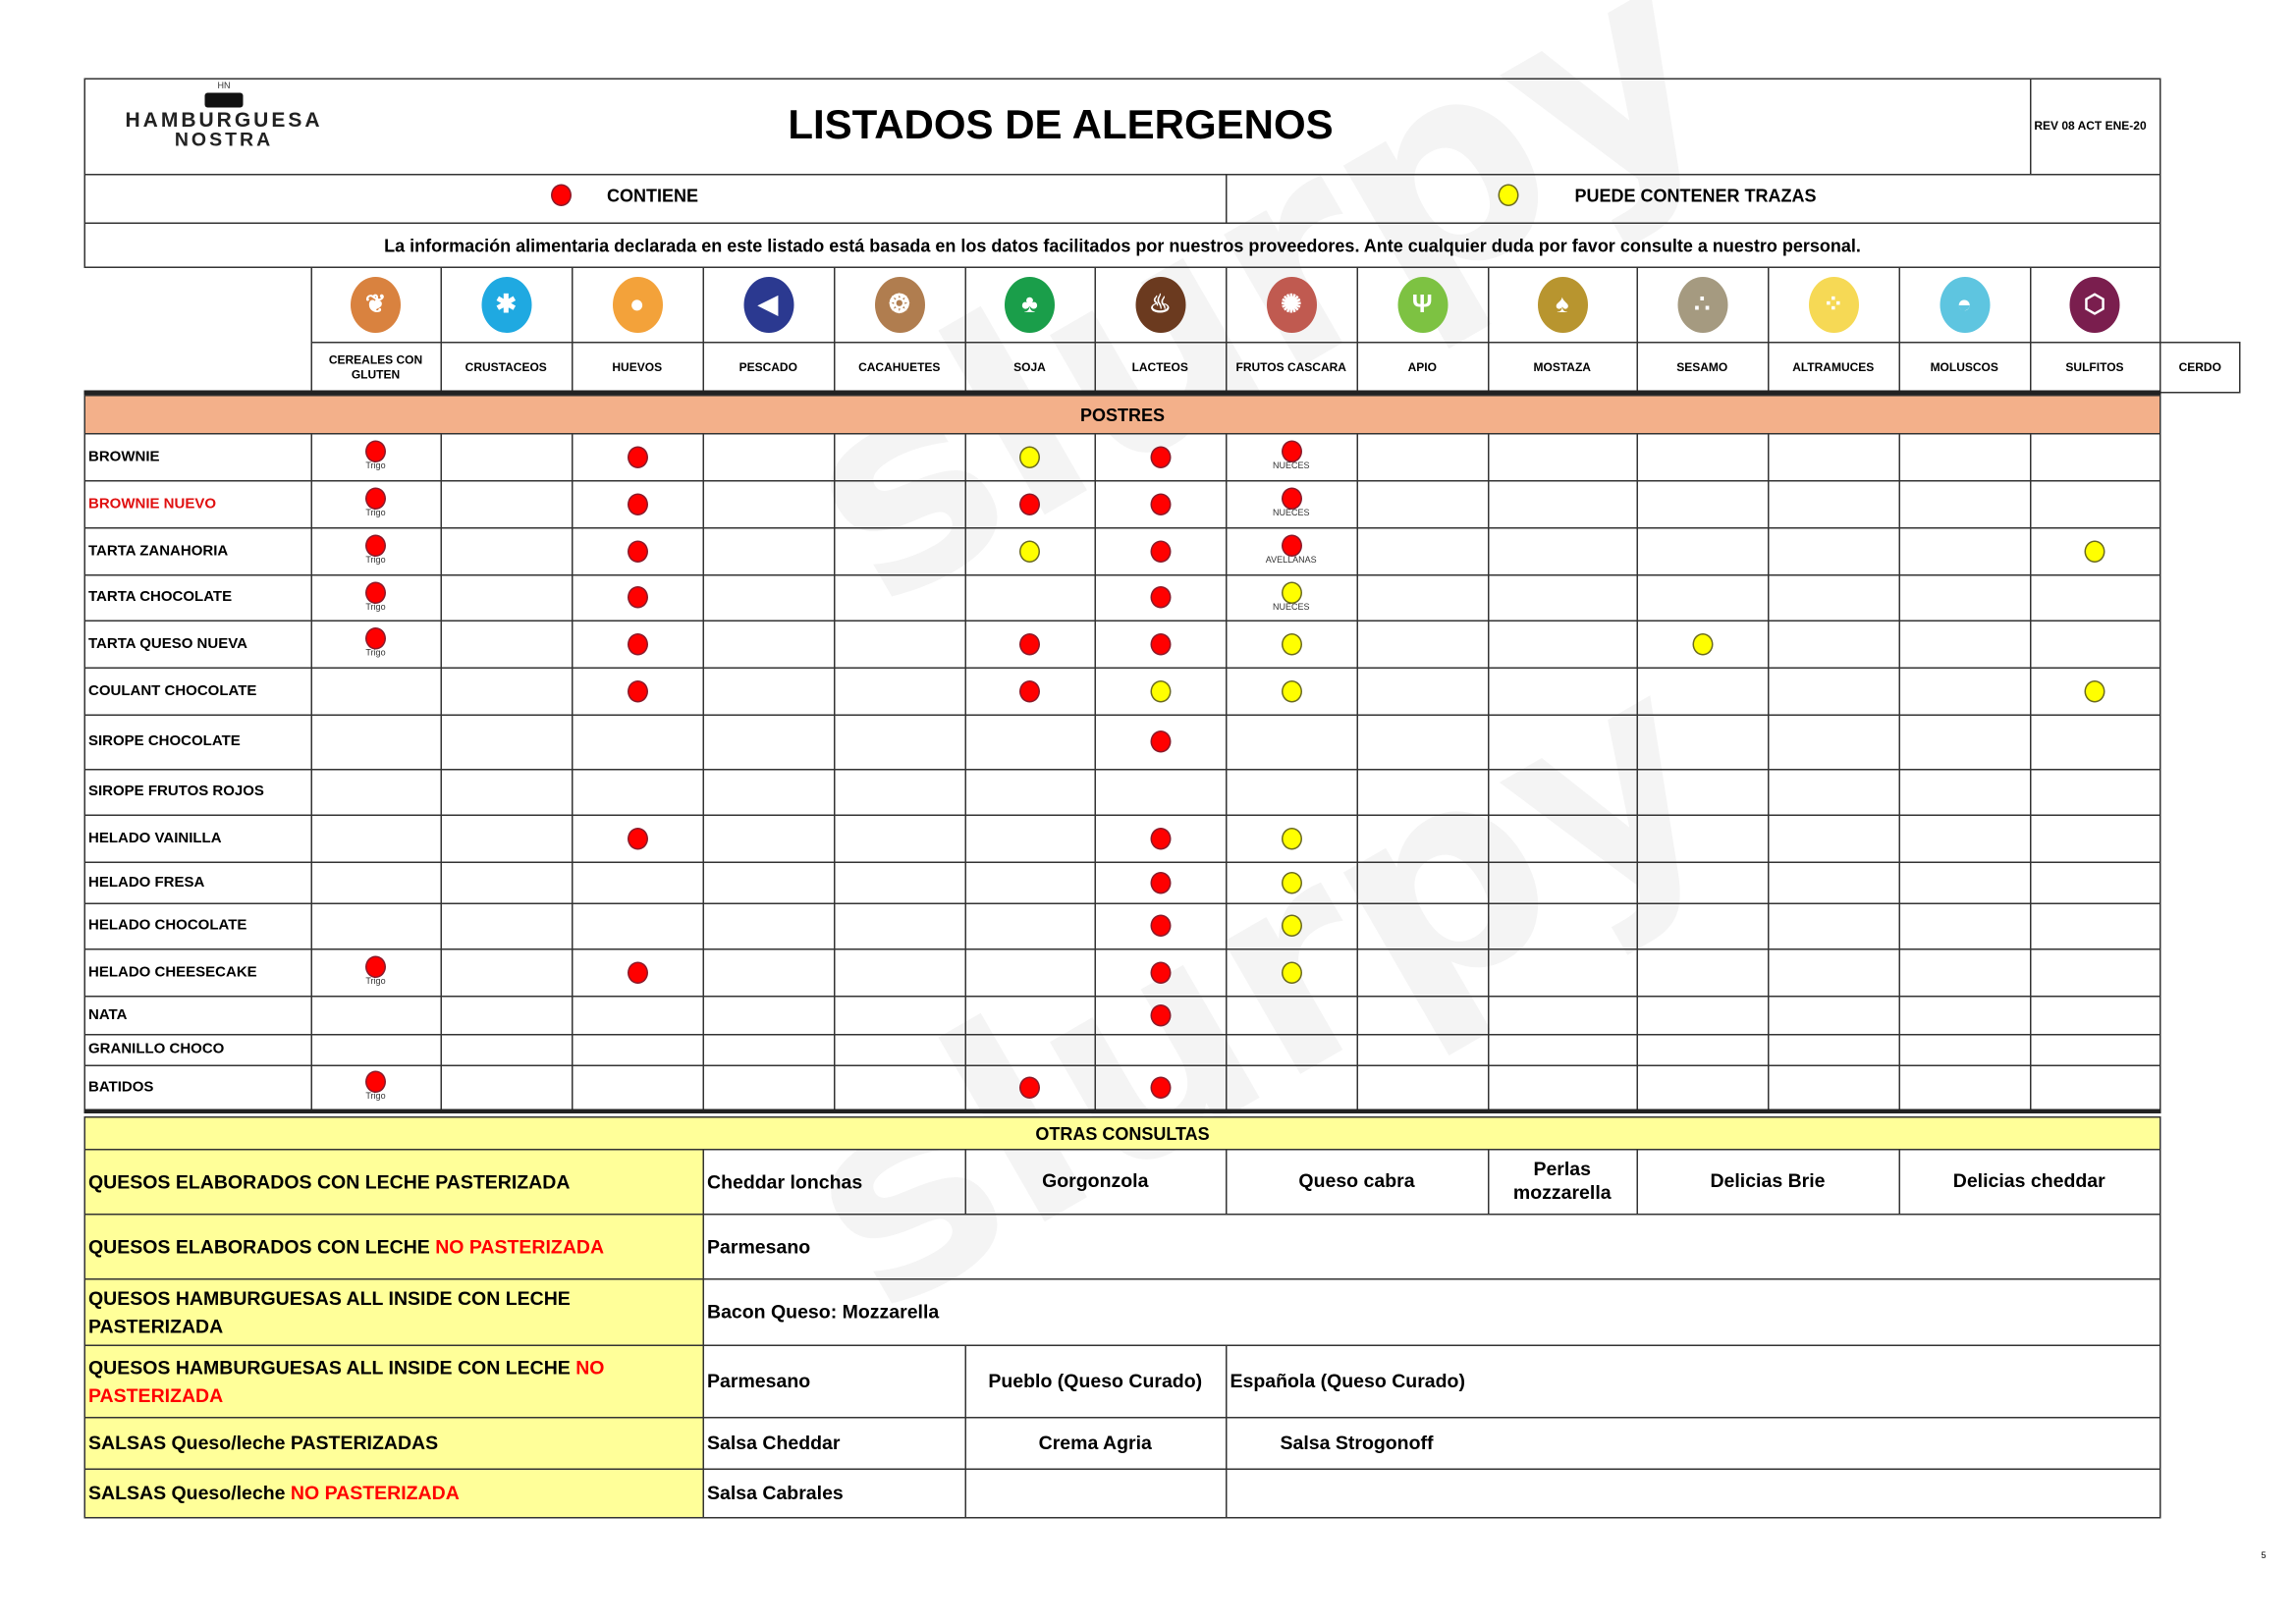 Image resolution: width=2296 pixels, height=1623 pixels. What do you see at coordinates (767, 305) in the screenshot?
I see `fish-icon: ◀` at bounding box center [767, 305].